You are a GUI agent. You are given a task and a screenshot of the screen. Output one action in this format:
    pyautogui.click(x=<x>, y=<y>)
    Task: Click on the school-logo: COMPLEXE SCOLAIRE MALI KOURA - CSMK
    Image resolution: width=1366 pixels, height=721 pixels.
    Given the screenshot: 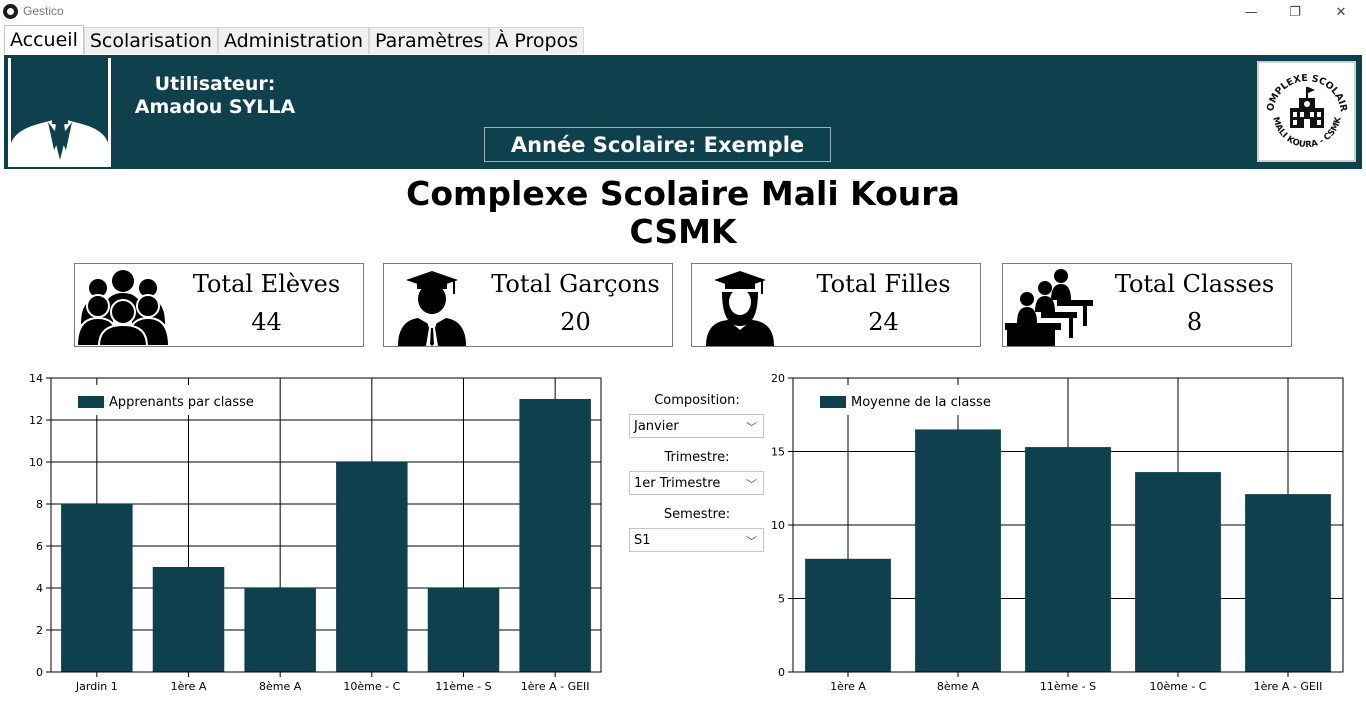 What is the action you would take?
    pyautogui.click(x=1306, y=108)
    